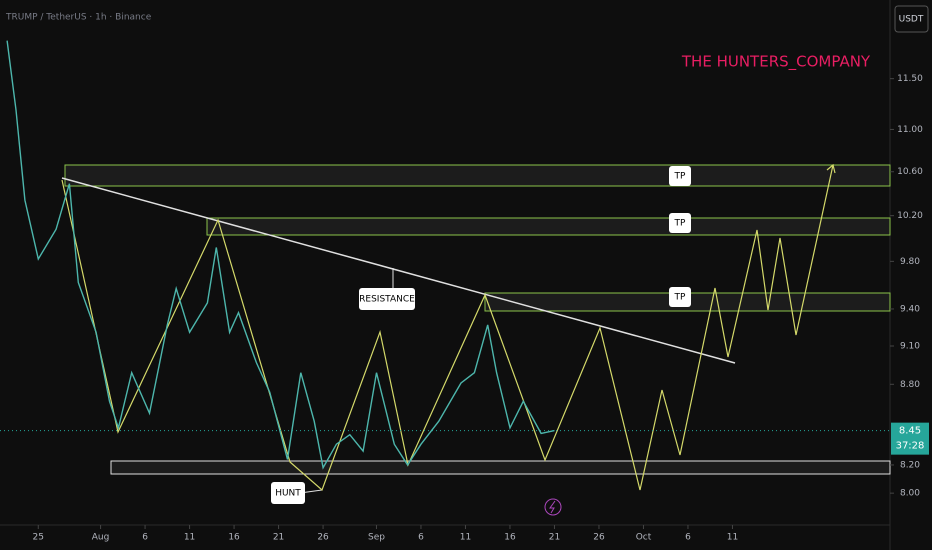 This screenshot has height=550, width=932. I want to click on x-tick-label: Oct, so click(644, 538).